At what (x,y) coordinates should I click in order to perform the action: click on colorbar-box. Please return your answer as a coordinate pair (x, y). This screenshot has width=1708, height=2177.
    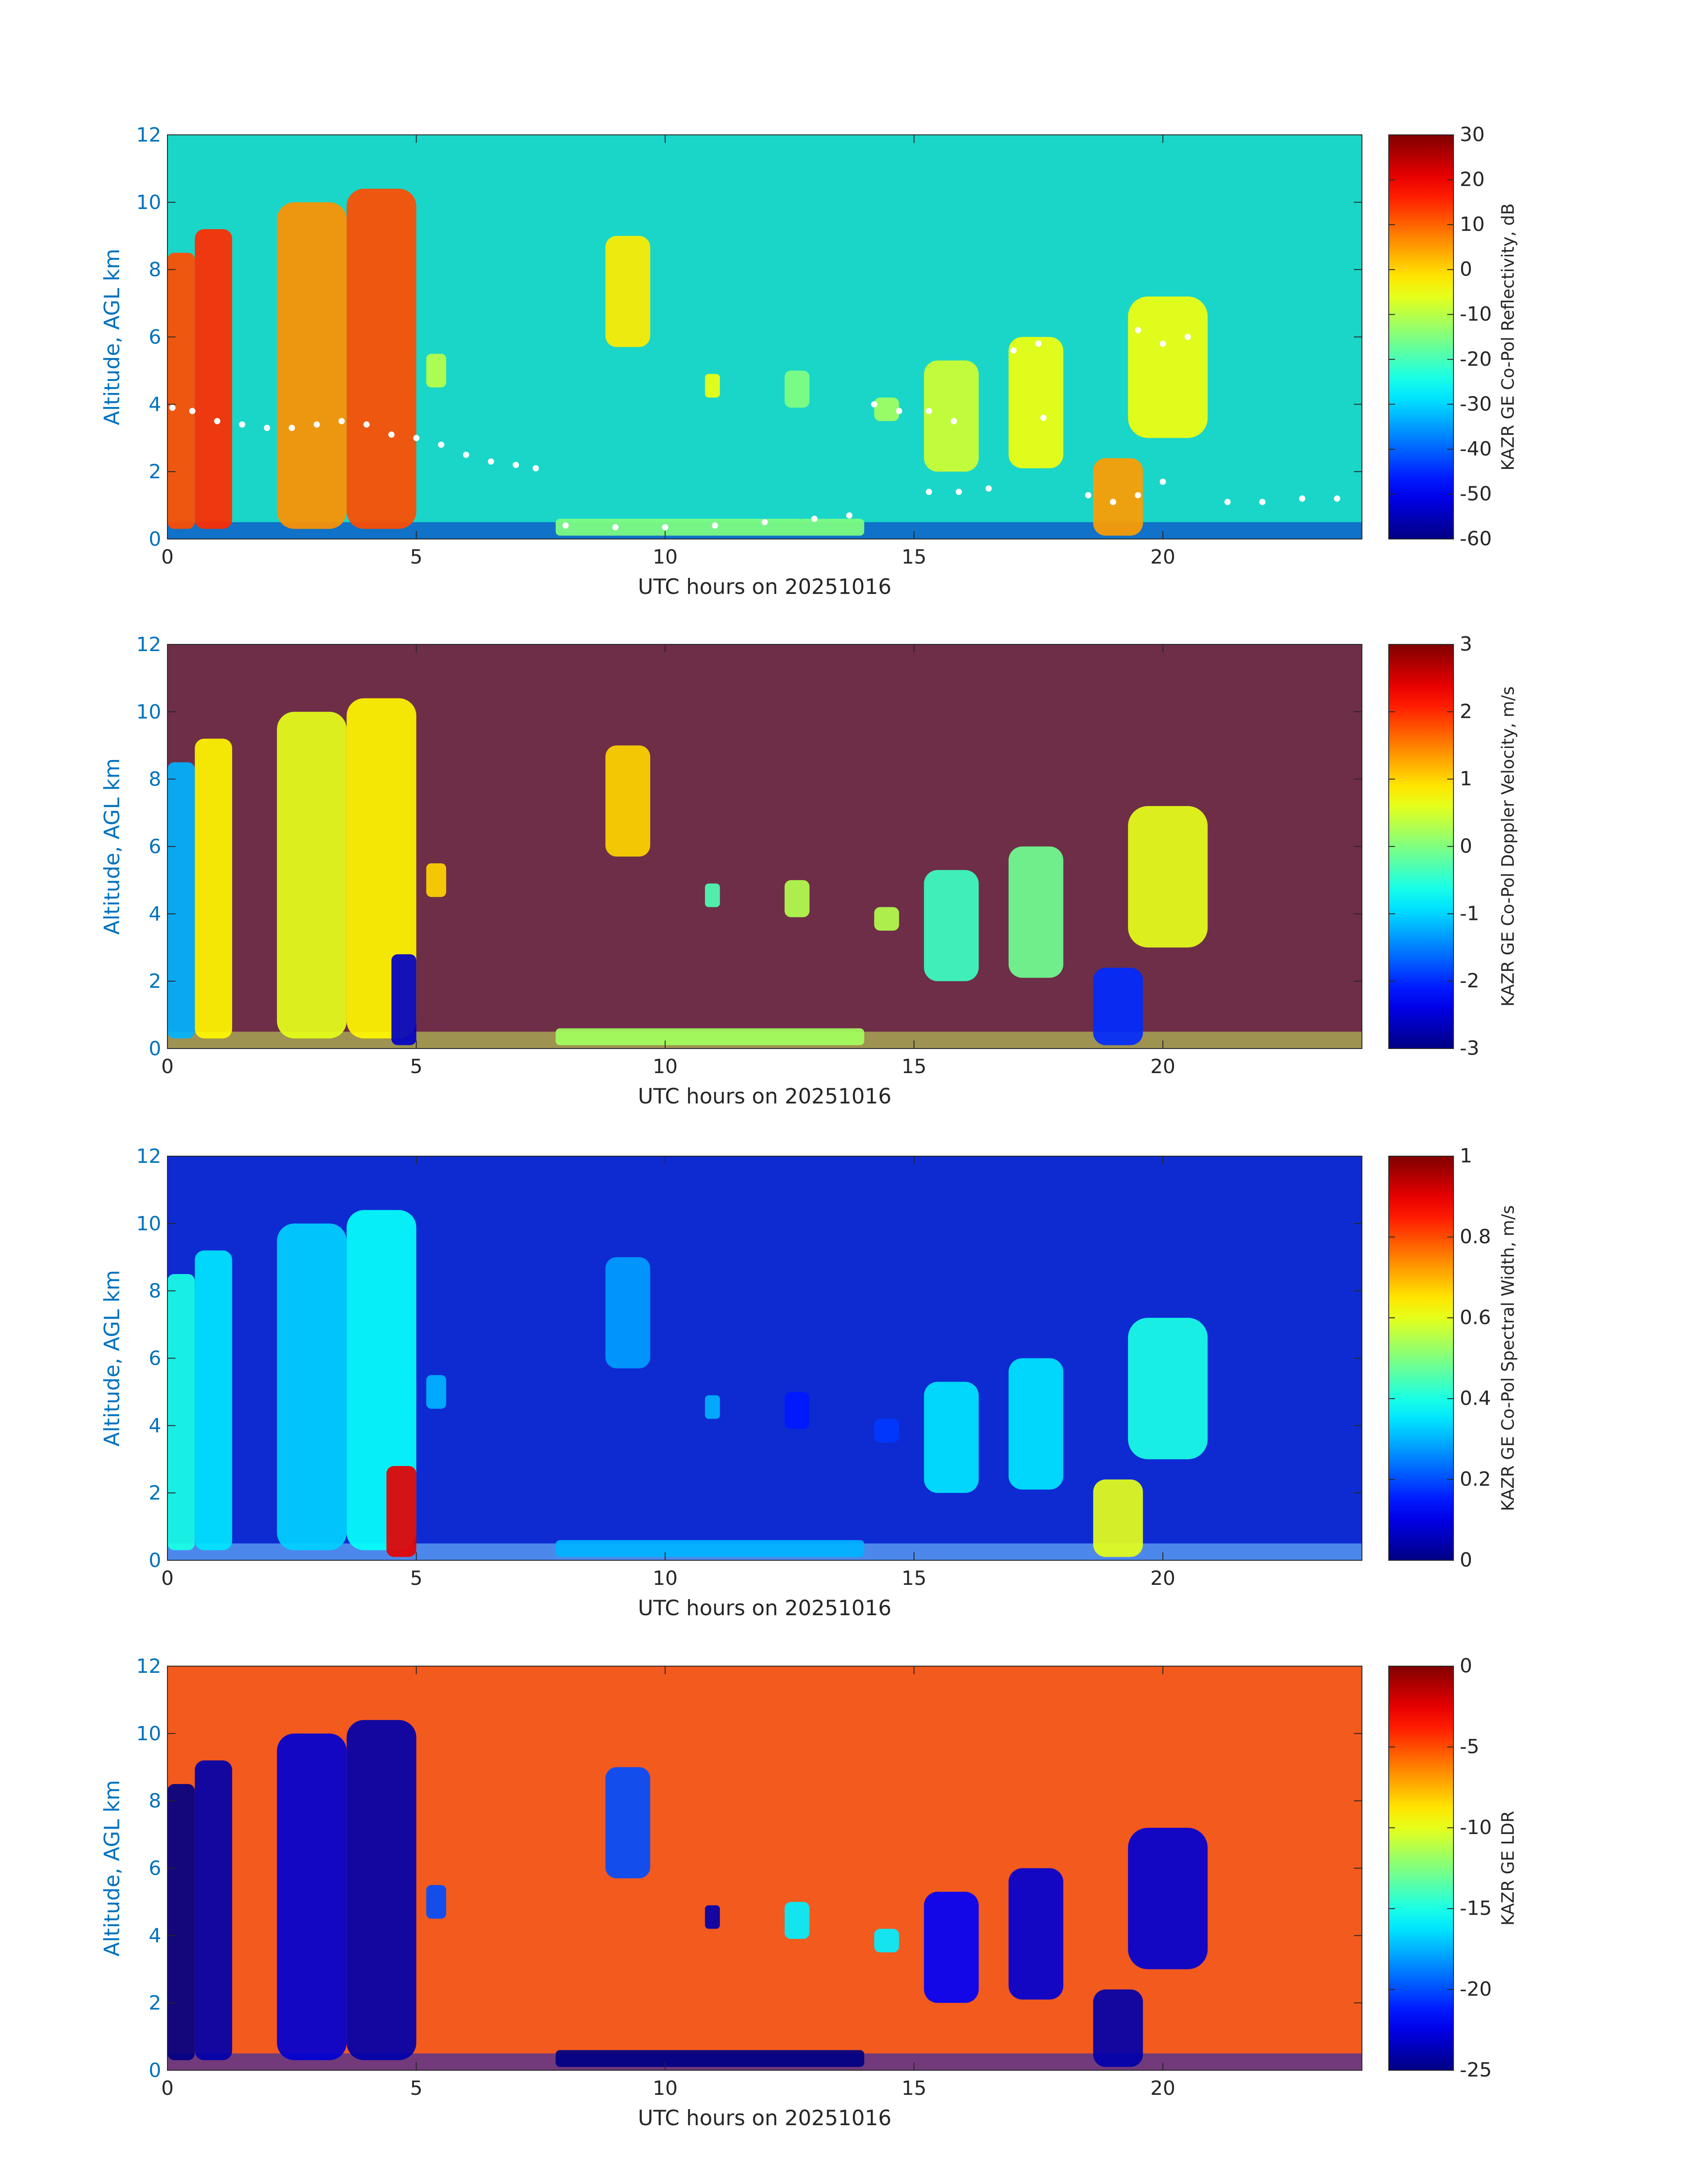
    Looking at the image, I should click on (1421, 336).